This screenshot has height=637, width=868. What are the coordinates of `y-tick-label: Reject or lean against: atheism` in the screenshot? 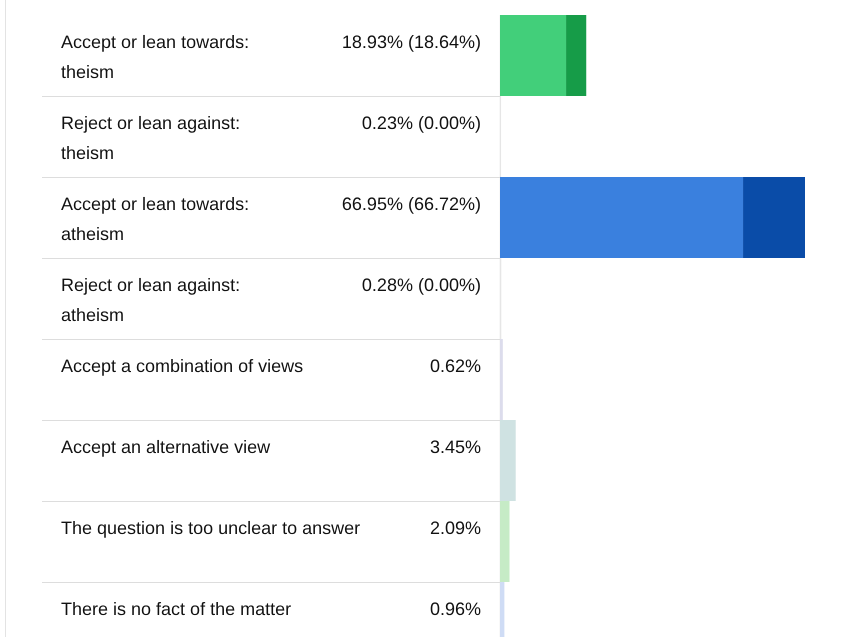 It's located at (150, 300).